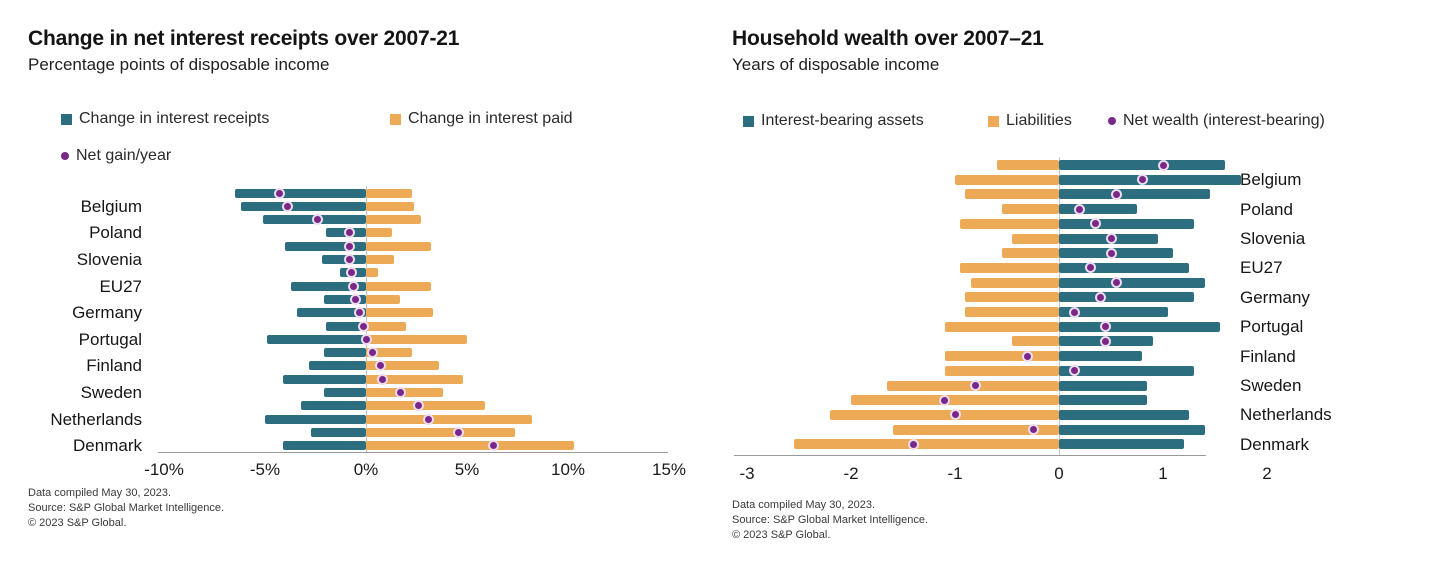 The image size is (1432, 564). Describe the element at coordinates (1272, 327) in the screenshot. I see `country-label: Portugal` at that location.